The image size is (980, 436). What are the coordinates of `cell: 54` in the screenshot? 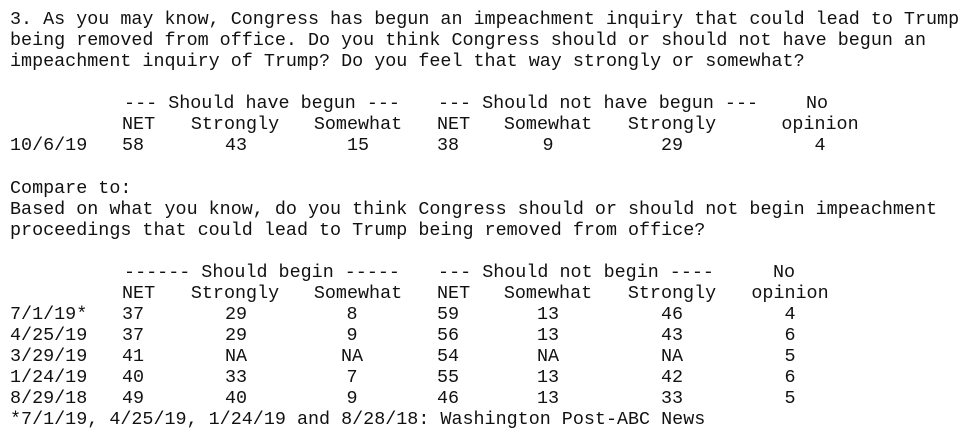 It's located at (448, 356).